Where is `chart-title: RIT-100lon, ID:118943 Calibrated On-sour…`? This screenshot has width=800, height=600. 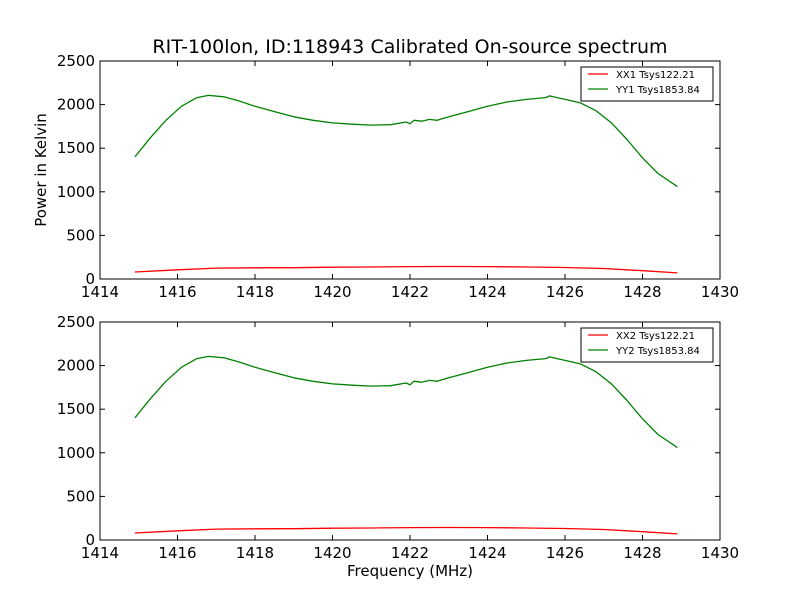 chart-title: RIT-100lon, ID:118943 Calibrated On-sour… is located at coordinates (409, 47).